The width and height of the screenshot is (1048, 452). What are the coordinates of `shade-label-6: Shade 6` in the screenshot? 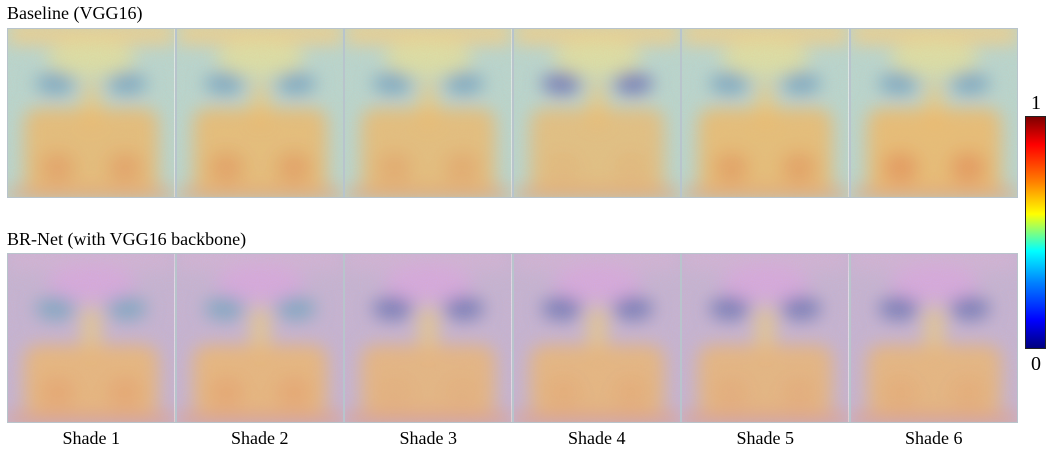 It's located at (934, 438).